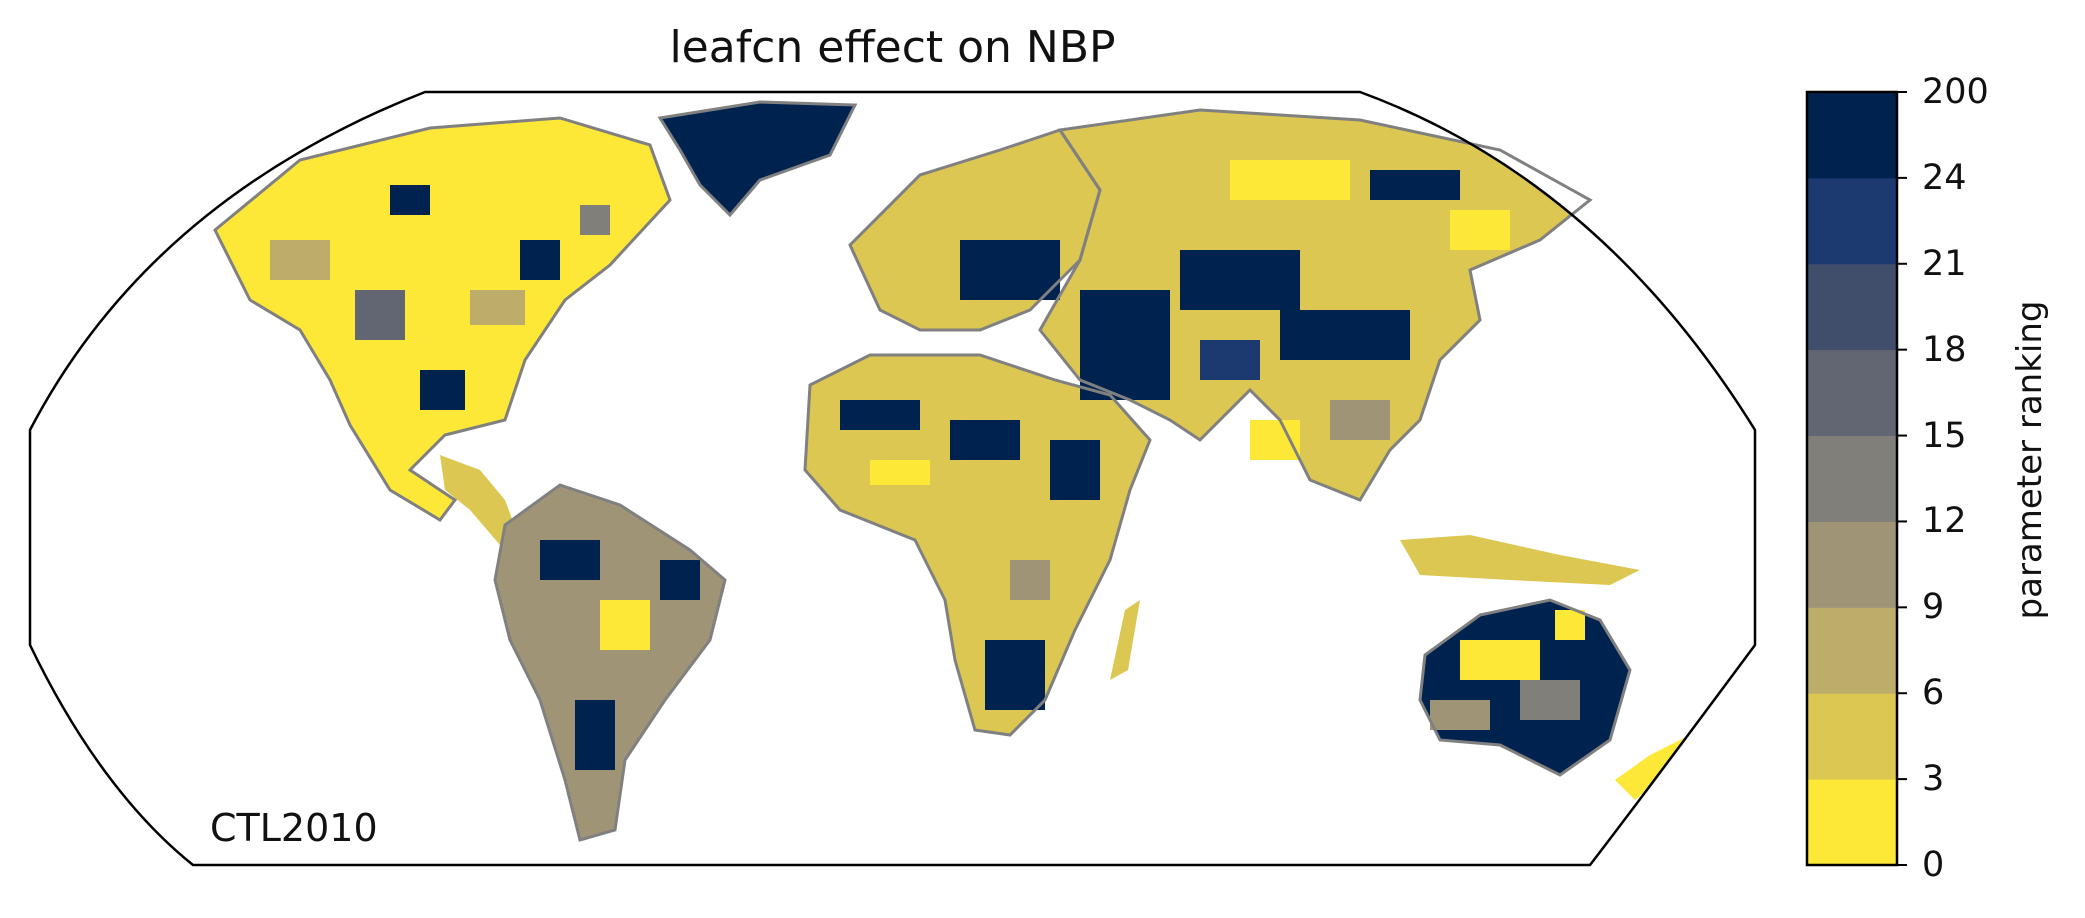 This screenshot has width=2085, height=918. Describe the element at coordinates (1933, 693) in the screenshot. I see `colorbar-tick-label: 6` at that location.